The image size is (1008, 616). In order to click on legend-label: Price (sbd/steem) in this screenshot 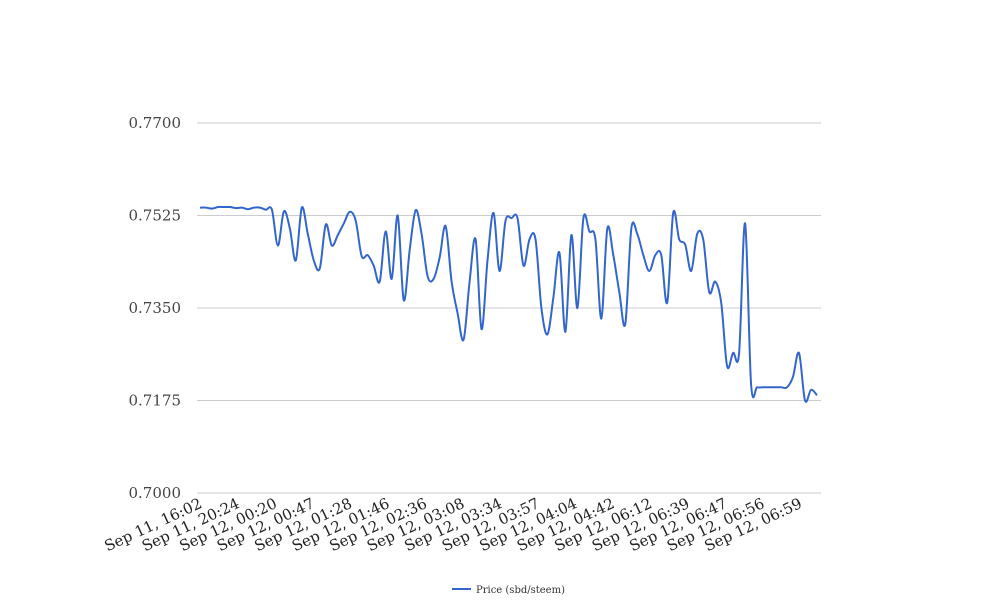, I will do `click(520, 590)`.